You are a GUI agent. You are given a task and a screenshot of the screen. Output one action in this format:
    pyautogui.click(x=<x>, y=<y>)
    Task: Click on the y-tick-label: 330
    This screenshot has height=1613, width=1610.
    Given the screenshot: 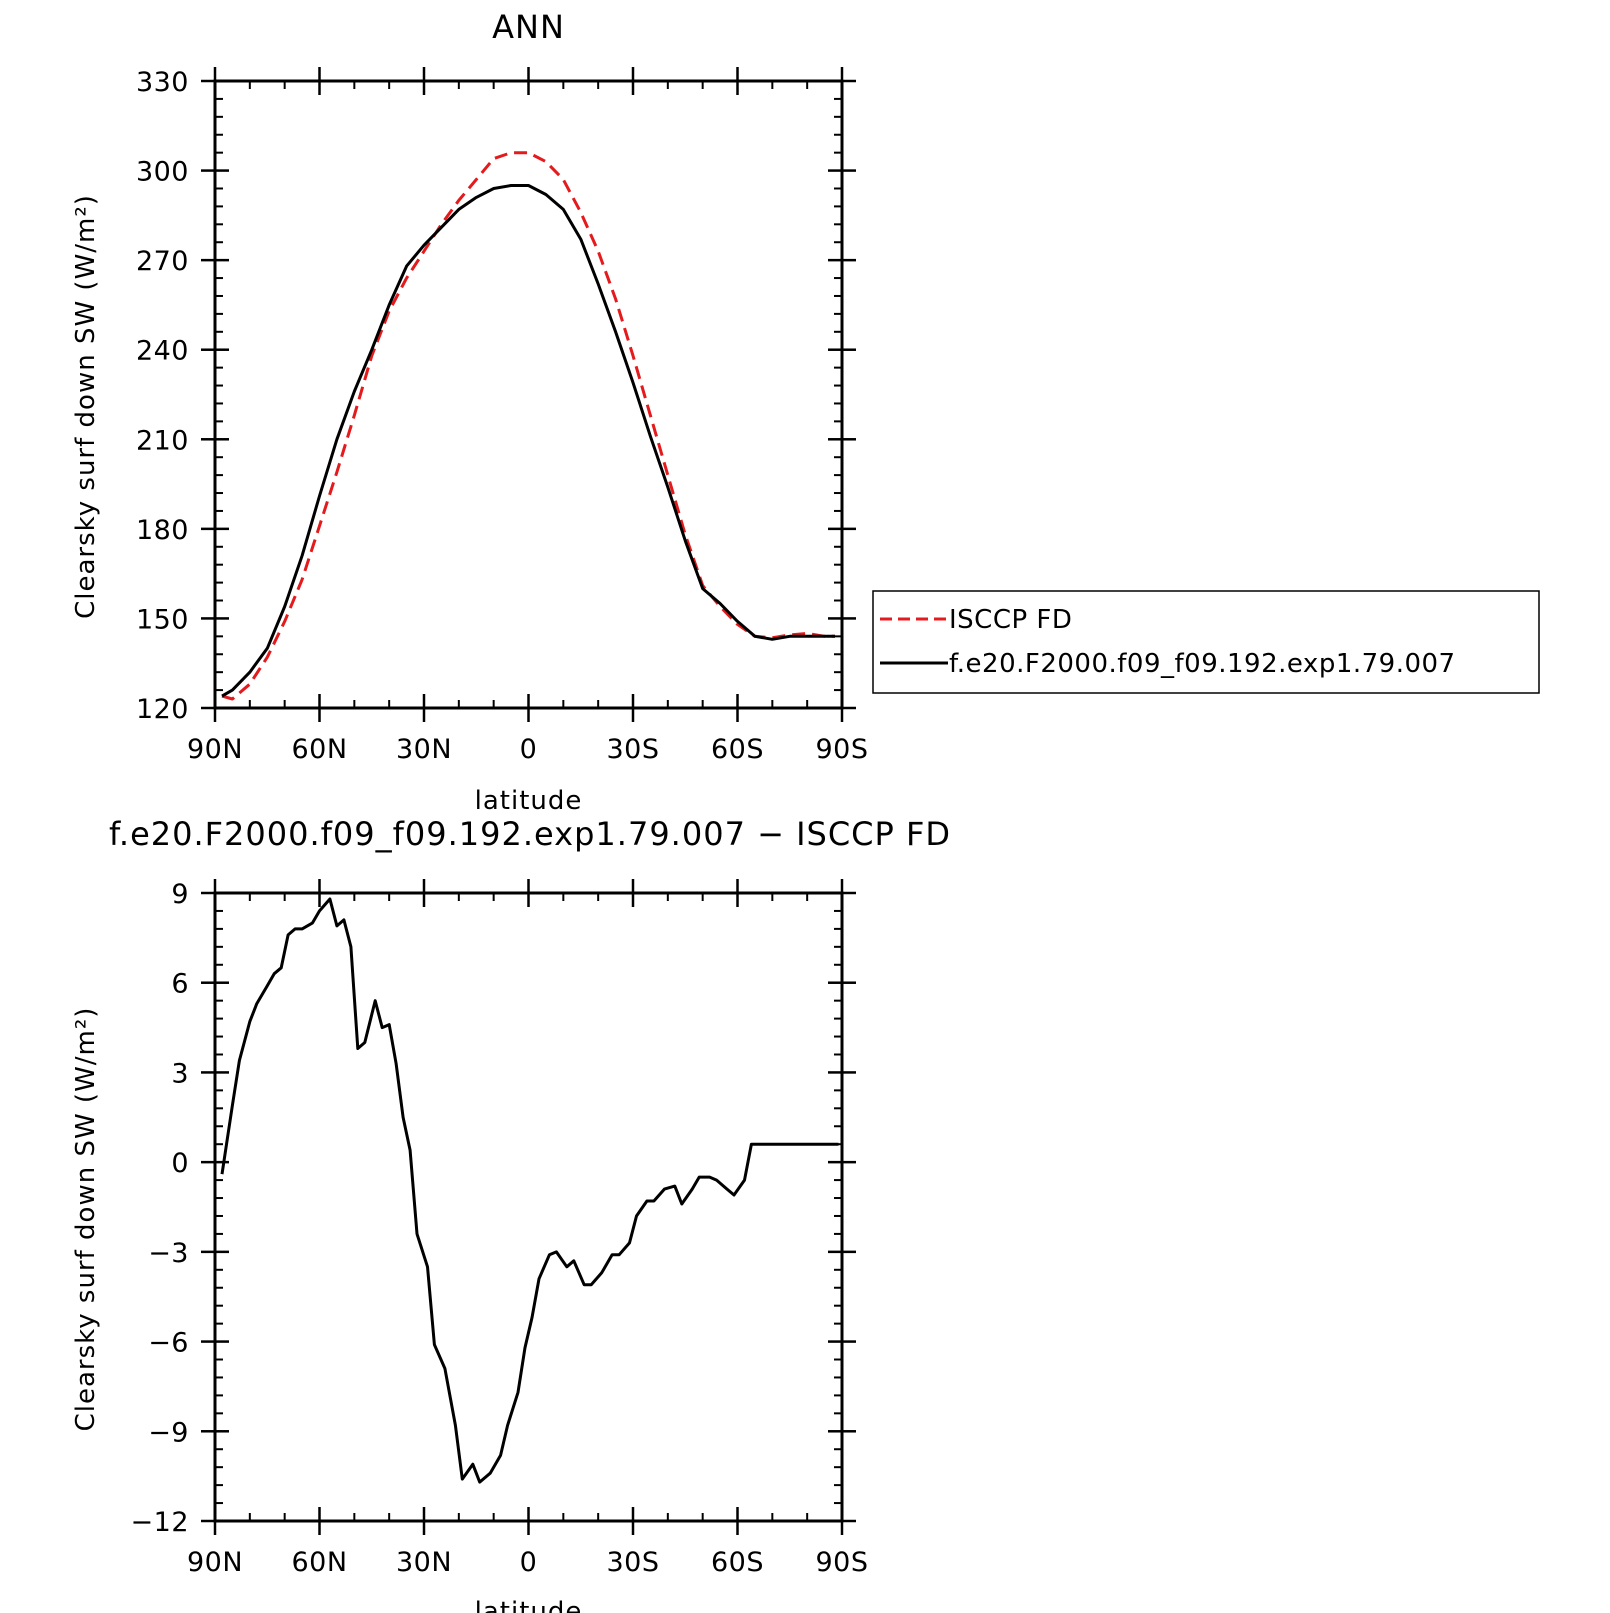 What is the action you would take?
    pyautogui.click(x=162, y=82)
    